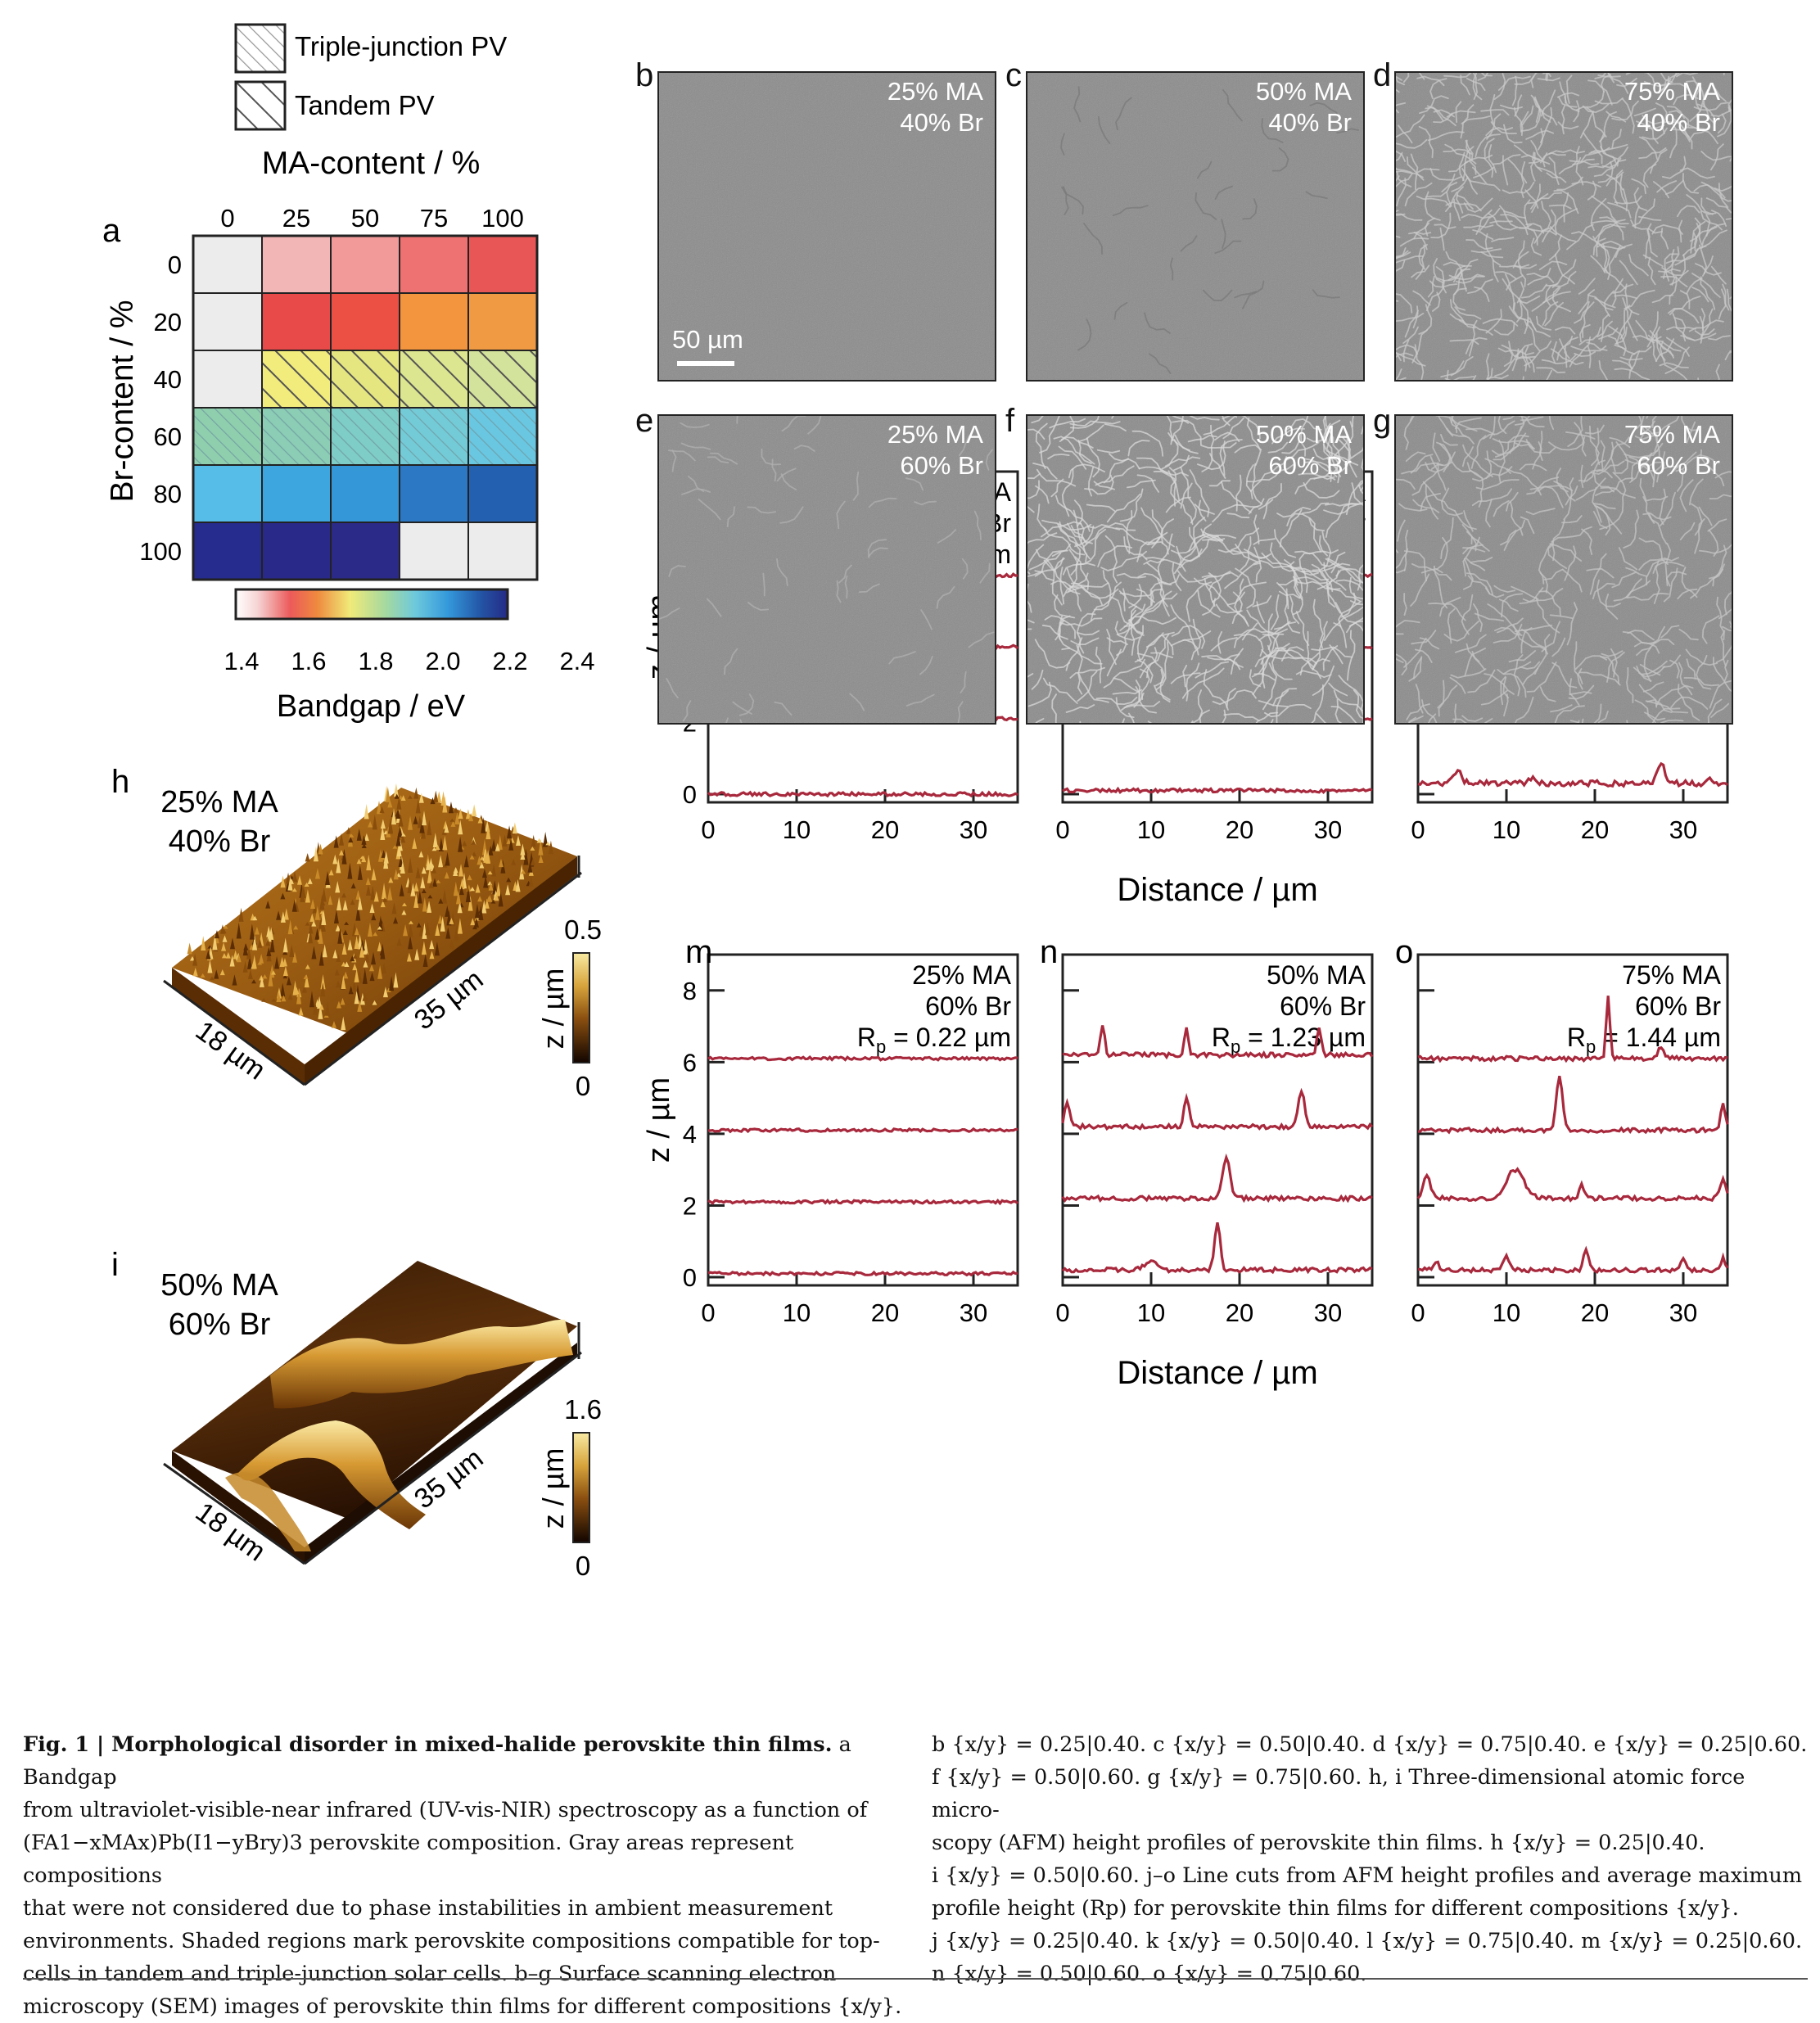  What do you see at coordinates (234, 1033) in the screenshot?
I see `afm-h-width-axis` at bounding box center [234, 1033].